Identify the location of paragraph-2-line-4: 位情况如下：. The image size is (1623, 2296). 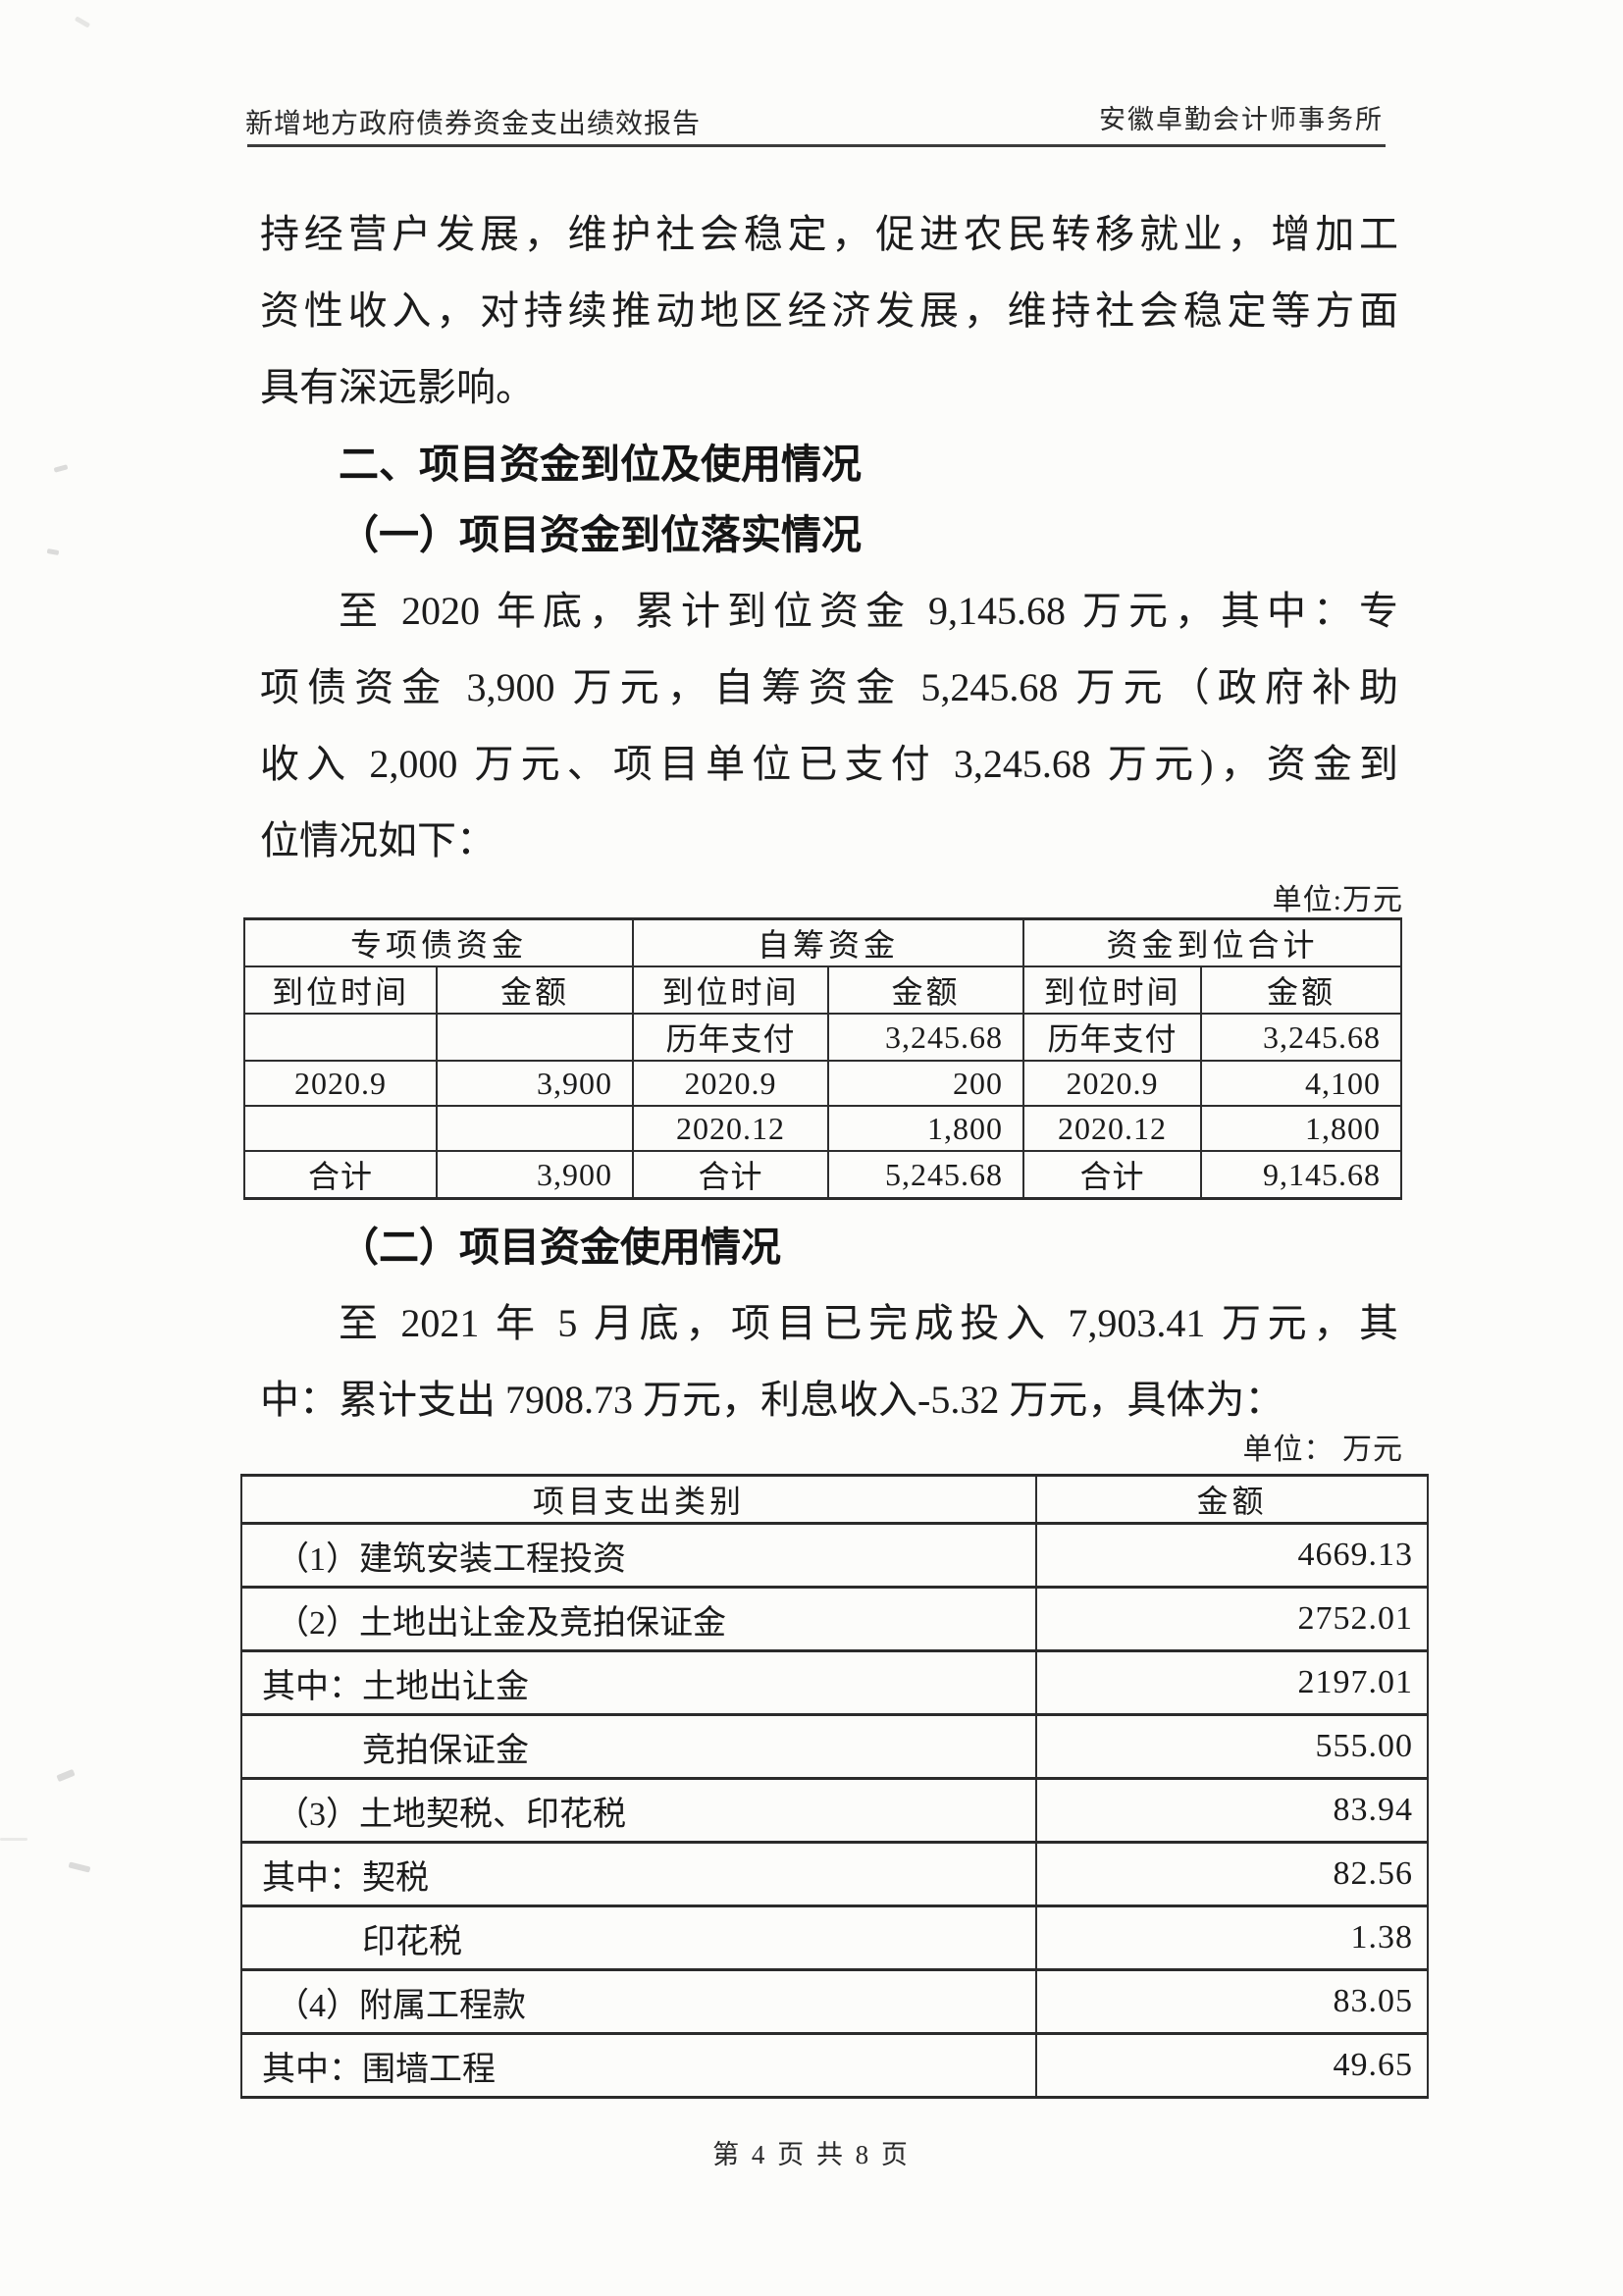
(378, 840).